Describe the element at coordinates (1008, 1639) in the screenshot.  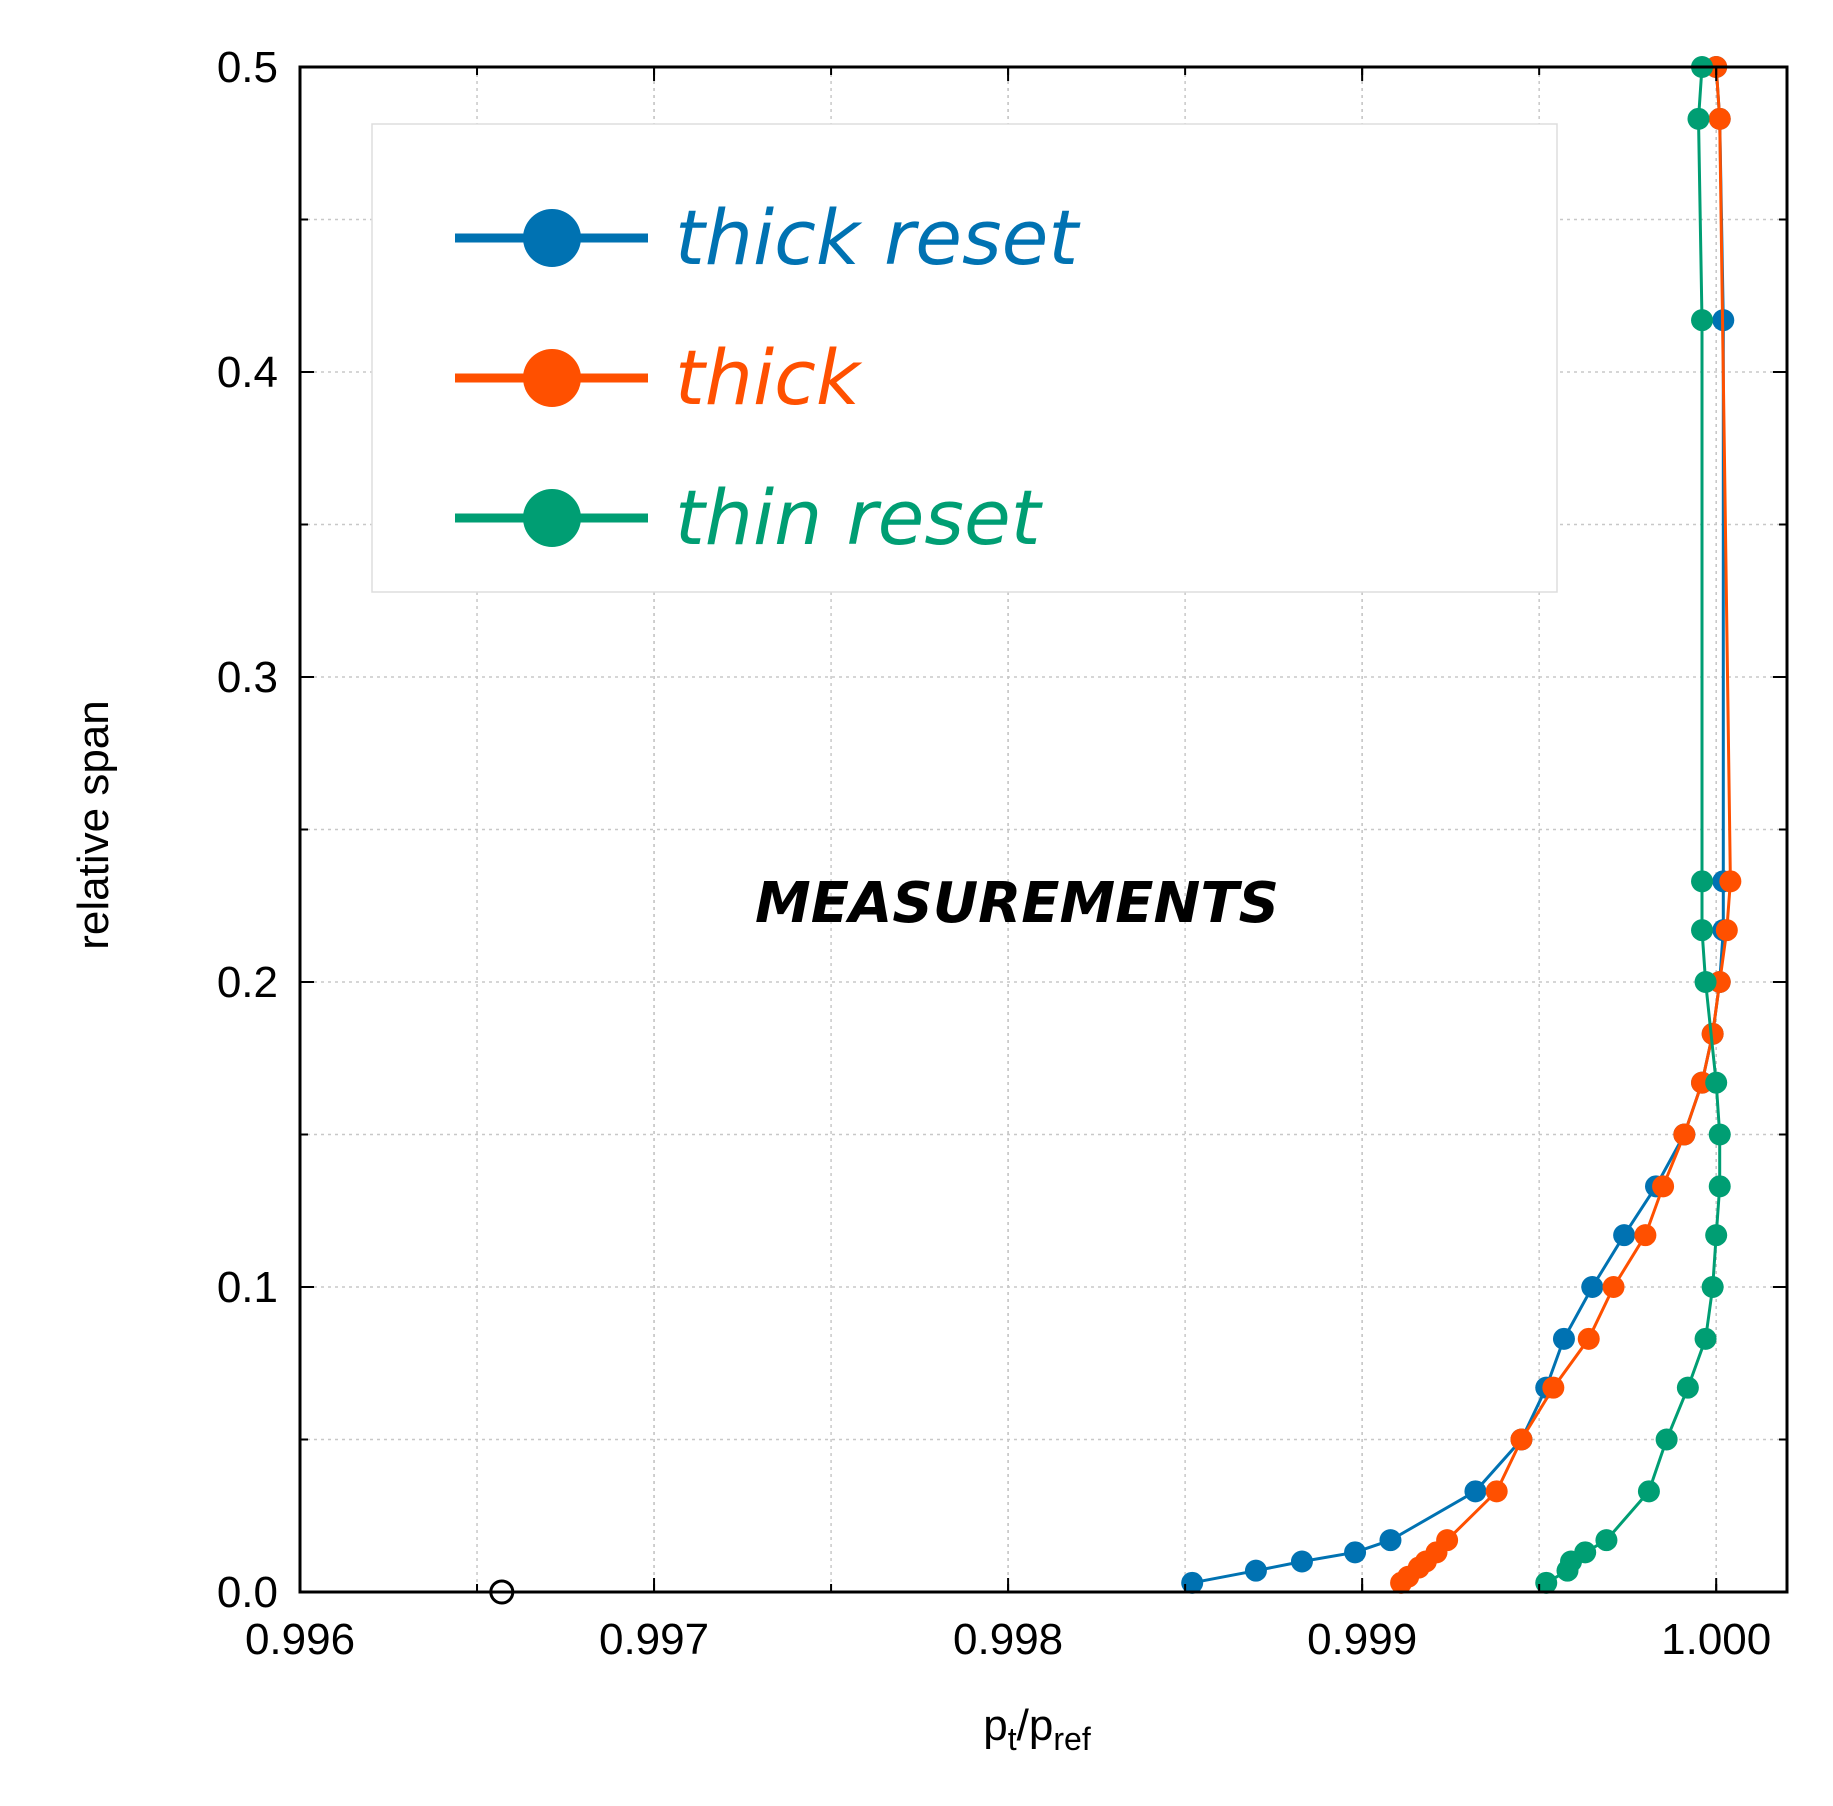
I see `x-tick-label: 0.998` at that location.